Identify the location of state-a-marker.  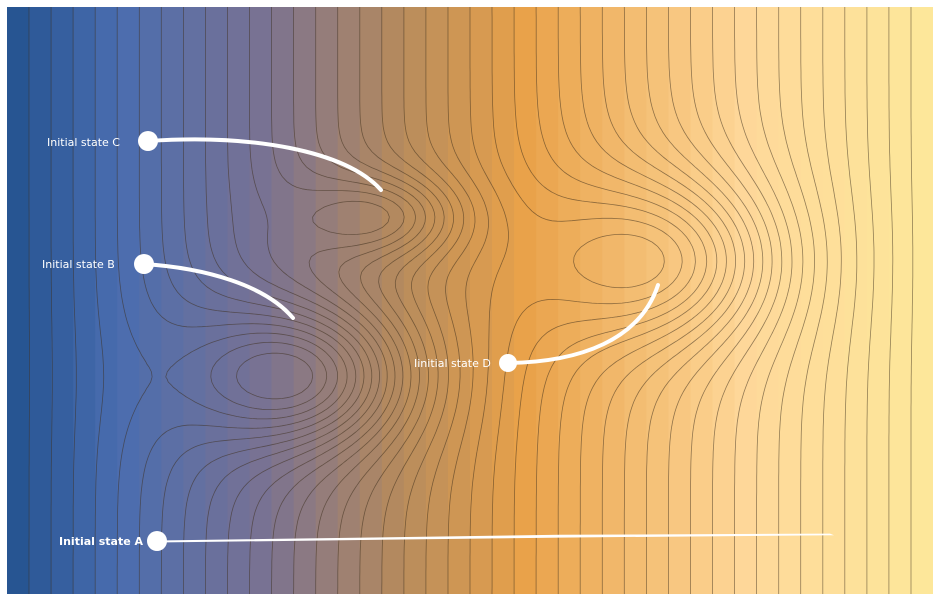
(157, 541).